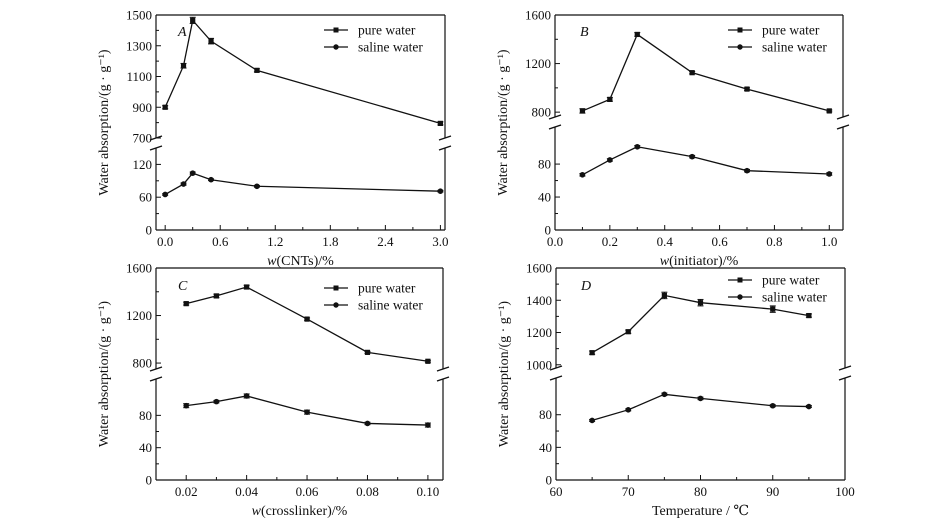 The image size is (945, 532). I want to click on y-tick-label-lower: 60, so click(145, 197).